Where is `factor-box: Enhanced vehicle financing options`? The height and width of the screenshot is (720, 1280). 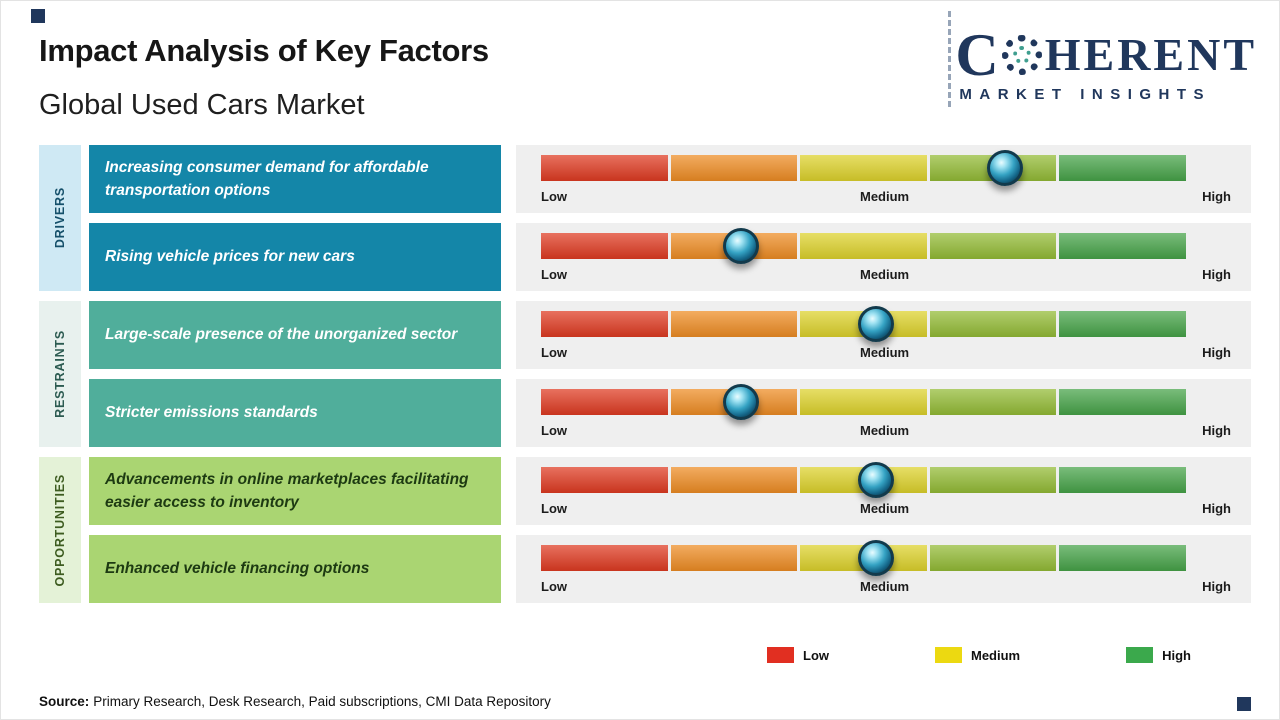 factor-box: Enhanced vehicle financing options is located at coordinates (295, 569).